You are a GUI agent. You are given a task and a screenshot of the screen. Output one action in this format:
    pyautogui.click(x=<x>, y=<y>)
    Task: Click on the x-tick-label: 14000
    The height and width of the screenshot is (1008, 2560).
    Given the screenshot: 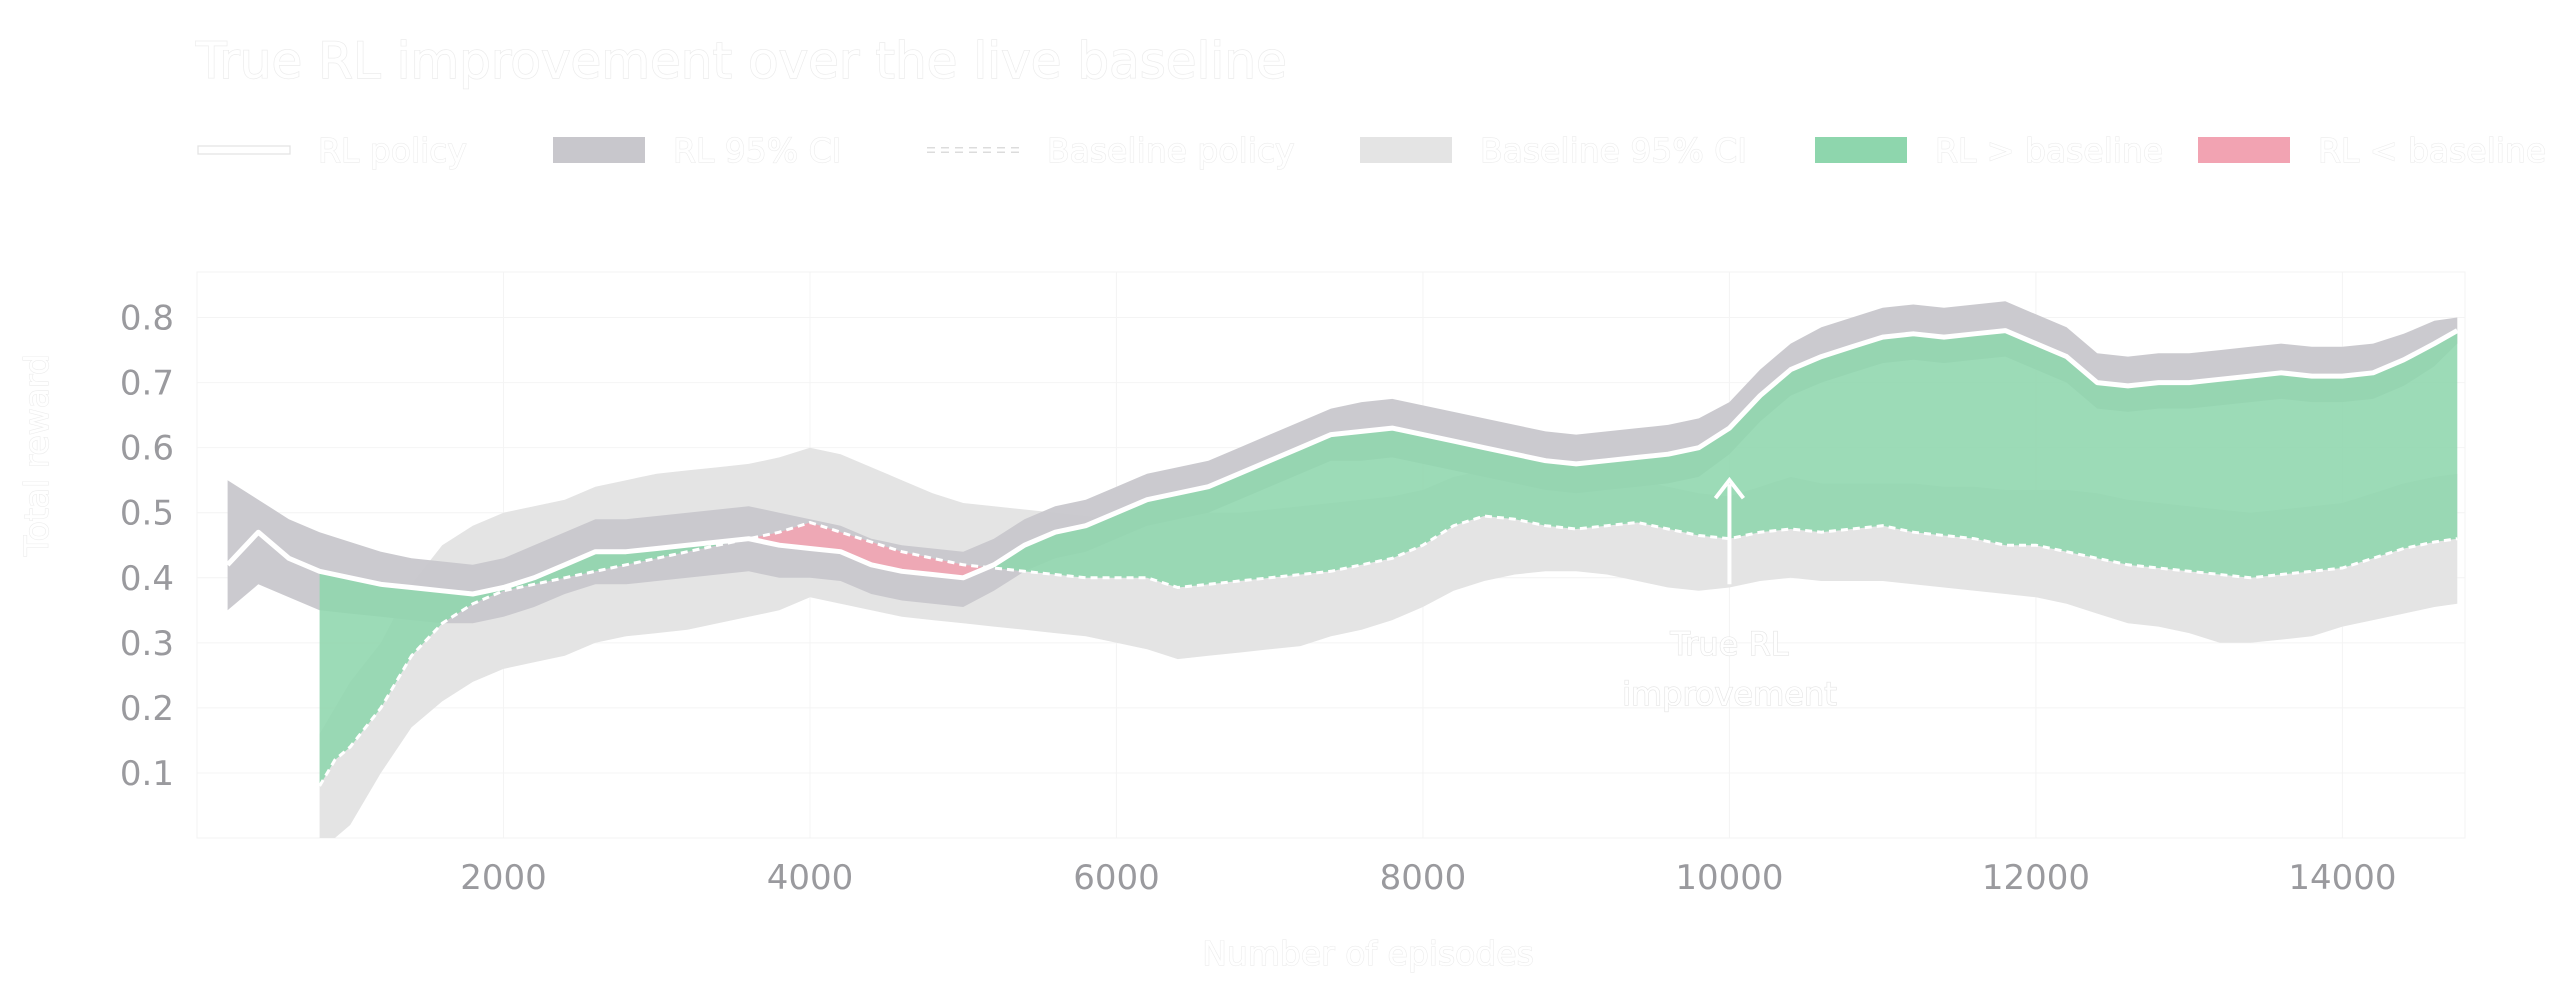 What is the action you would take?
    pyautogui.click(x=2342, y=878)
    